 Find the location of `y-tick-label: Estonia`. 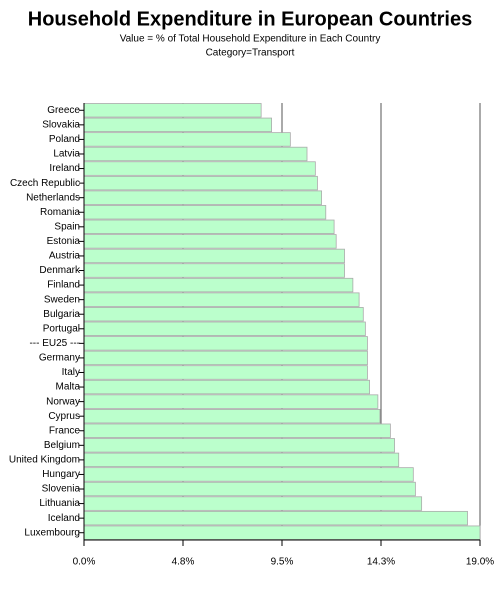

y-tick-label: Estonia is located at coordinates (64, 241).